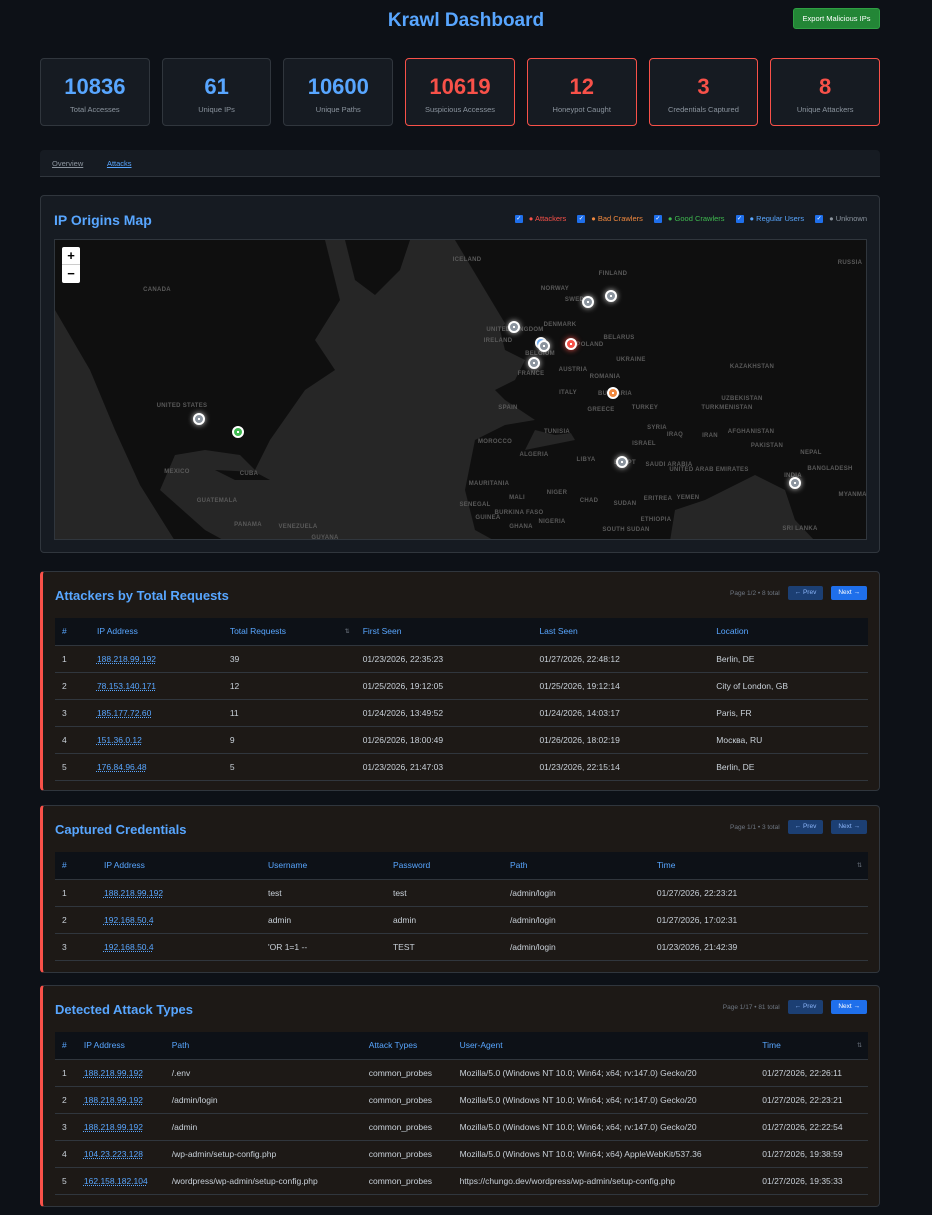  Describe the element at coordinates (552, 522) in the screenshot. I see `map-country-label: NIGERIA` at that location.